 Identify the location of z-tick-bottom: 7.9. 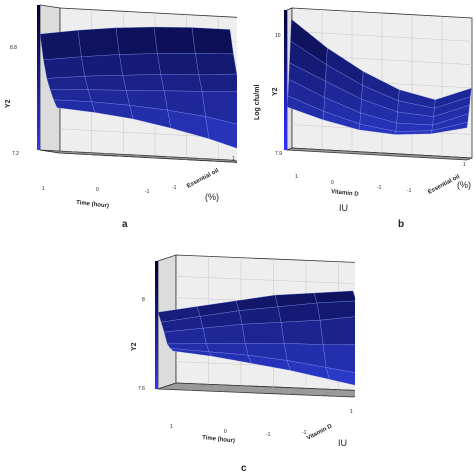
(278, 154).